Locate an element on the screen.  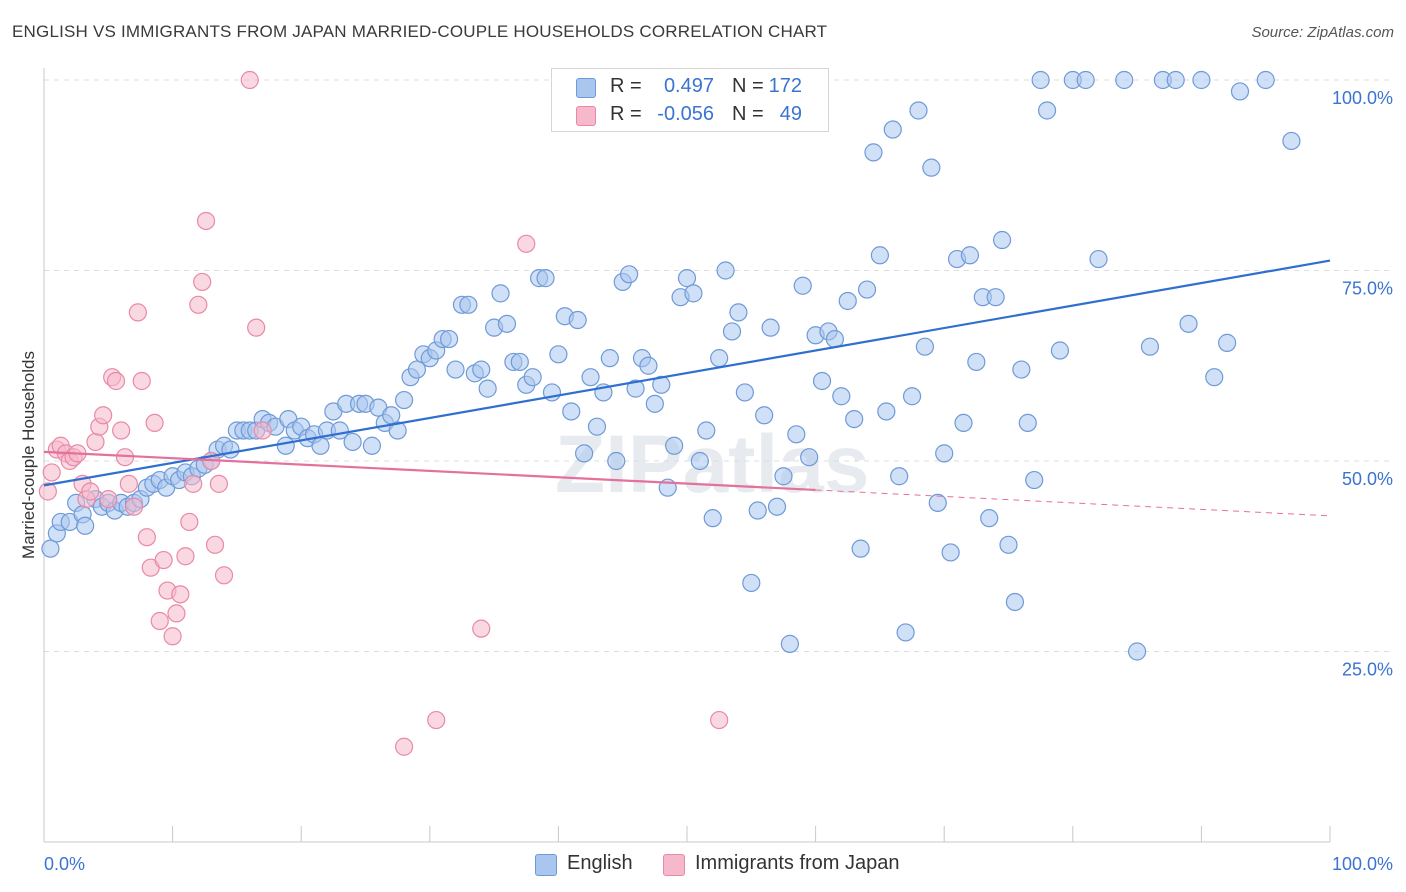
y-tick-labels: 25.0% 50.0% 75.0% 100.0% is located at coordinates (1362, 384).